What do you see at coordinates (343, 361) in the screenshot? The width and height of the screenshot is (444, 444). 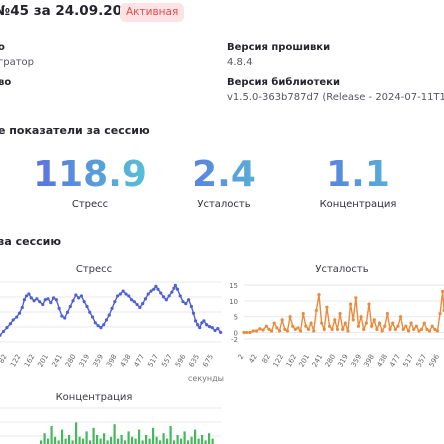 I see `fatigue-x-tick-label: 319` at bounding box center [343, 361].